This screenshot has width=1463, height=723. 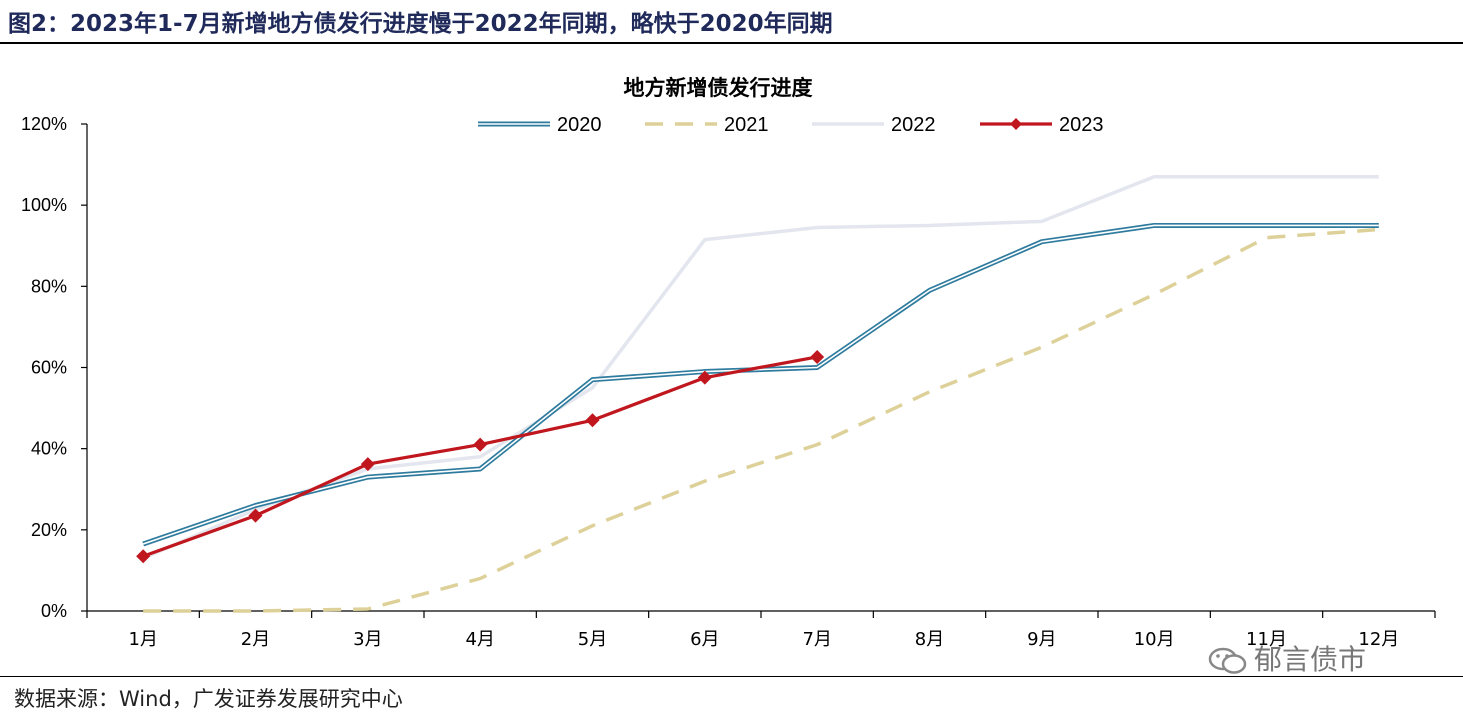 What do you see at coordinates (479, 639) in the screenshot?
I see `x-tick-label: 4月` at bounding box center [479, 639].